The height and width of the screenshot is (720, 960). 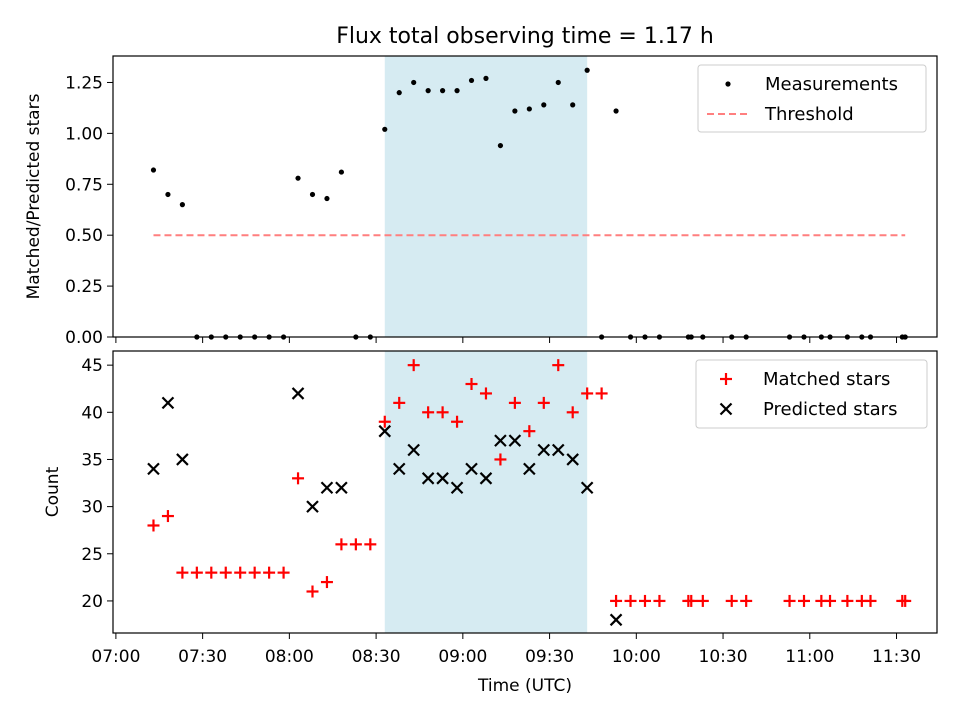 What do you see at coordinates (506, 340) in the screenshot?
I see `top-x-axis-ticks` at bounding box center [506, 340].